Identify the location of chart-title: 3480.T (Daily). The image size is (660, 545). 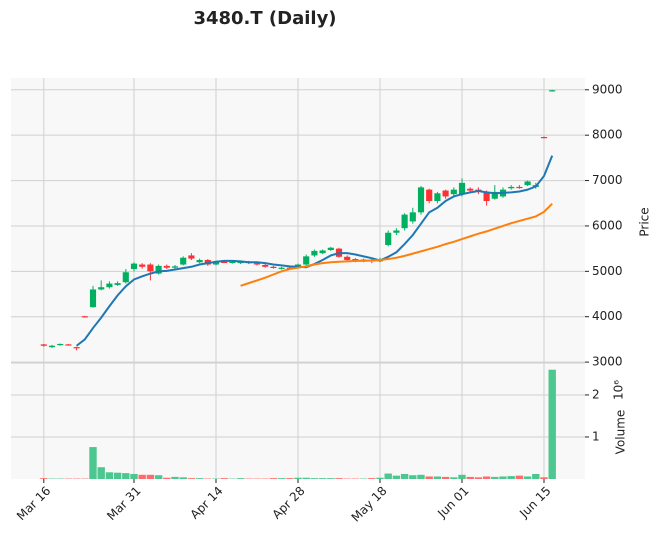
(264, 18).